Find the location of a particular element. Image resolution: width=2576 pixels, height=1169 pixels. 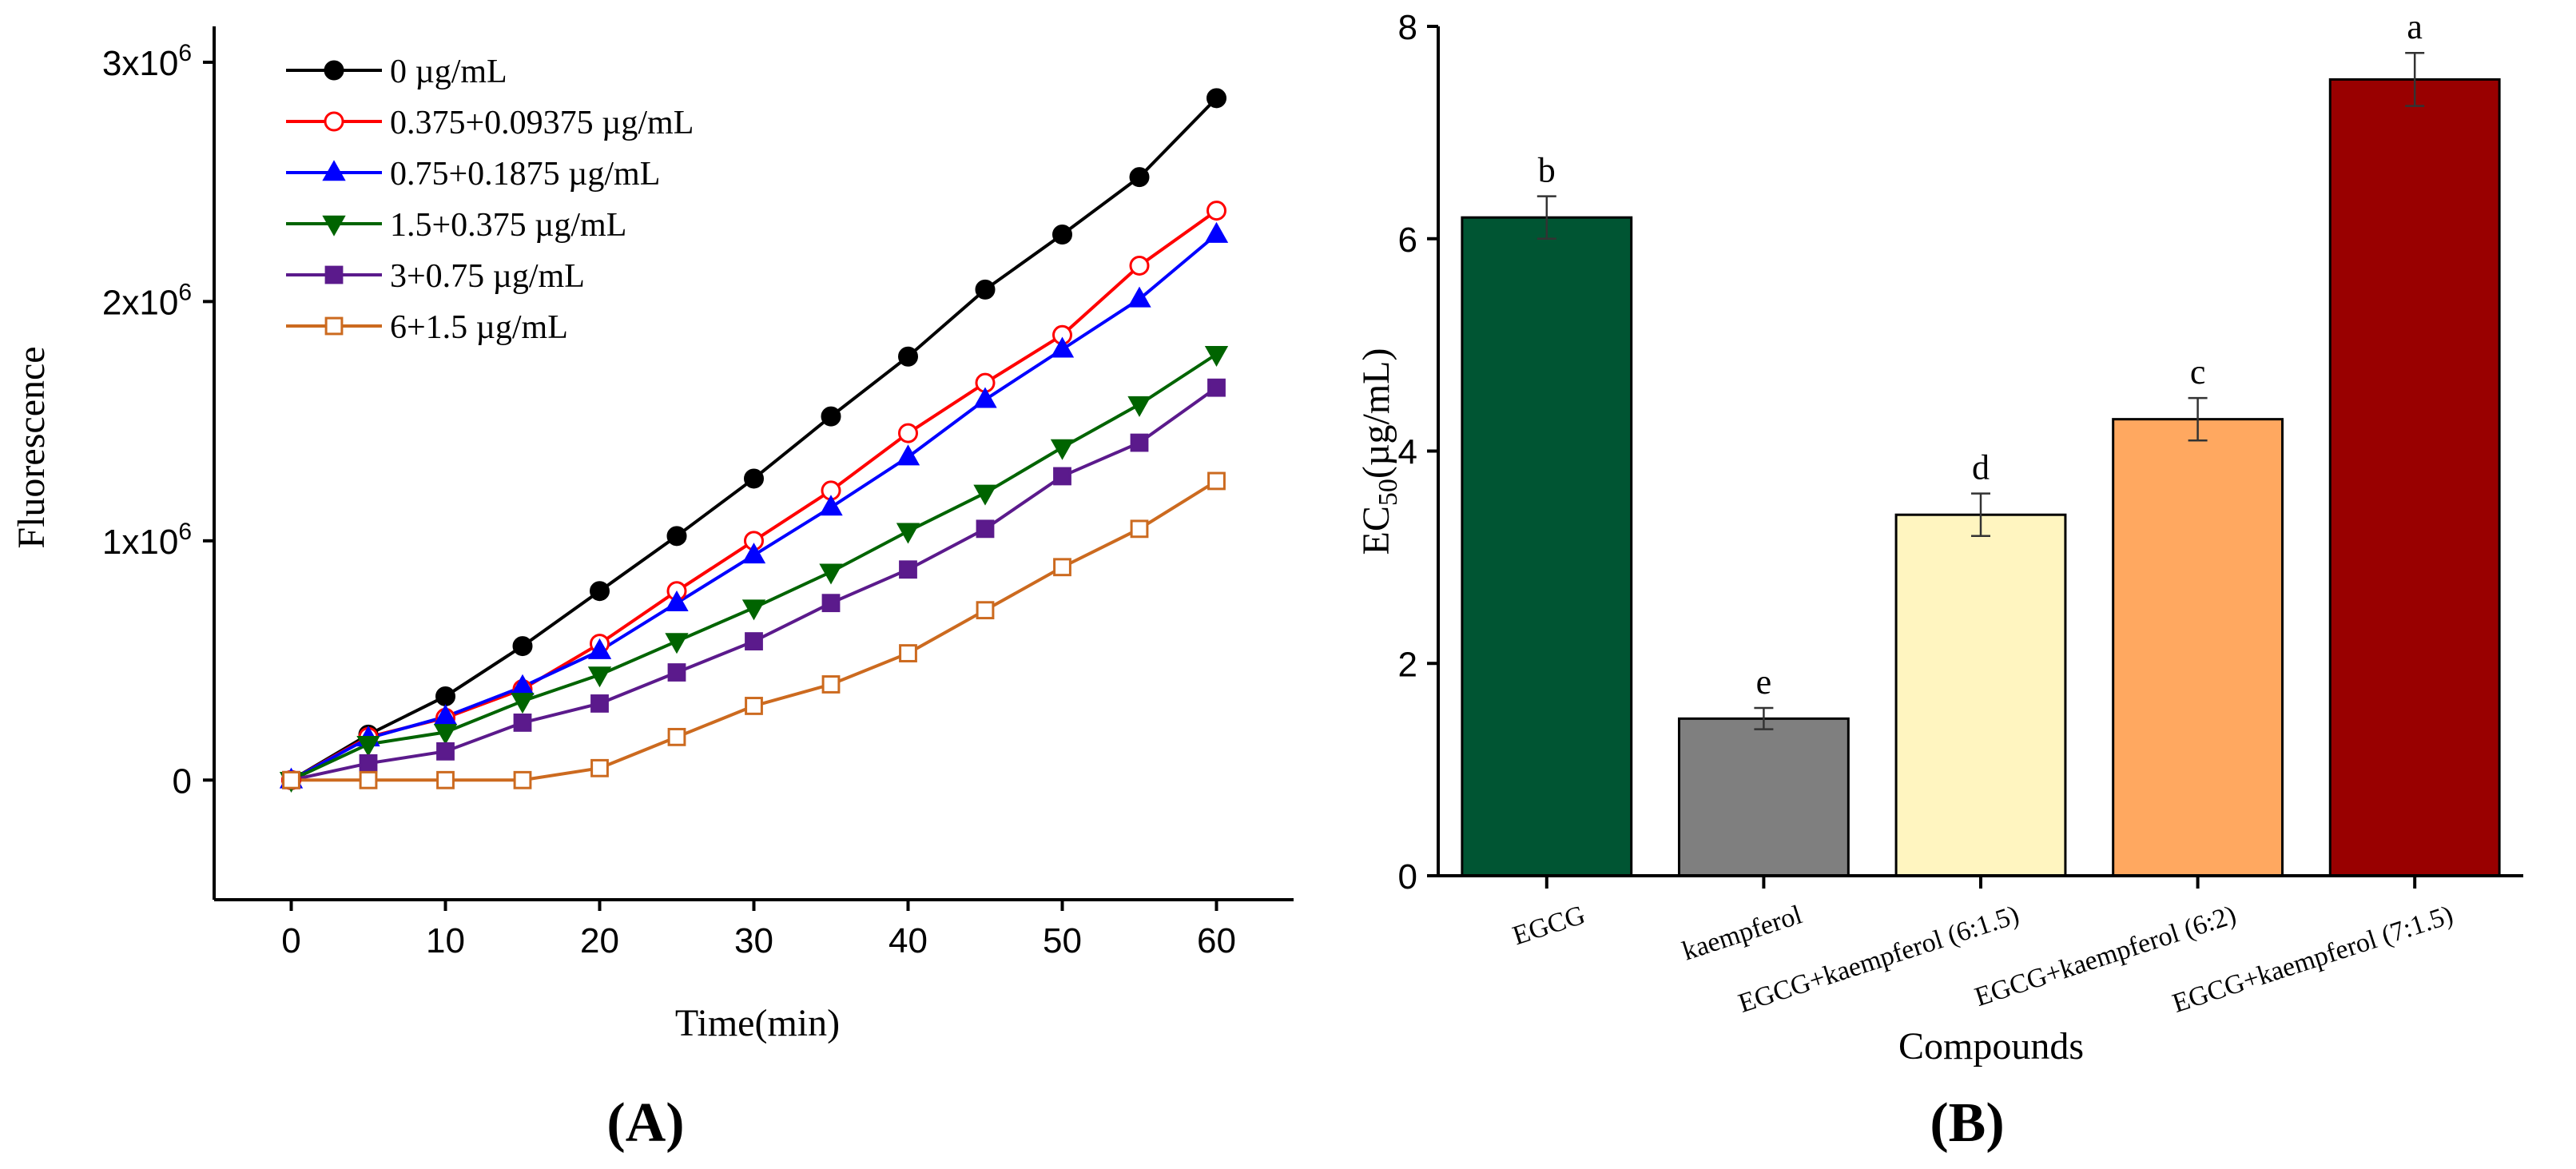

y-tick-label-b: 8 is located at coordinates (1407, 27).